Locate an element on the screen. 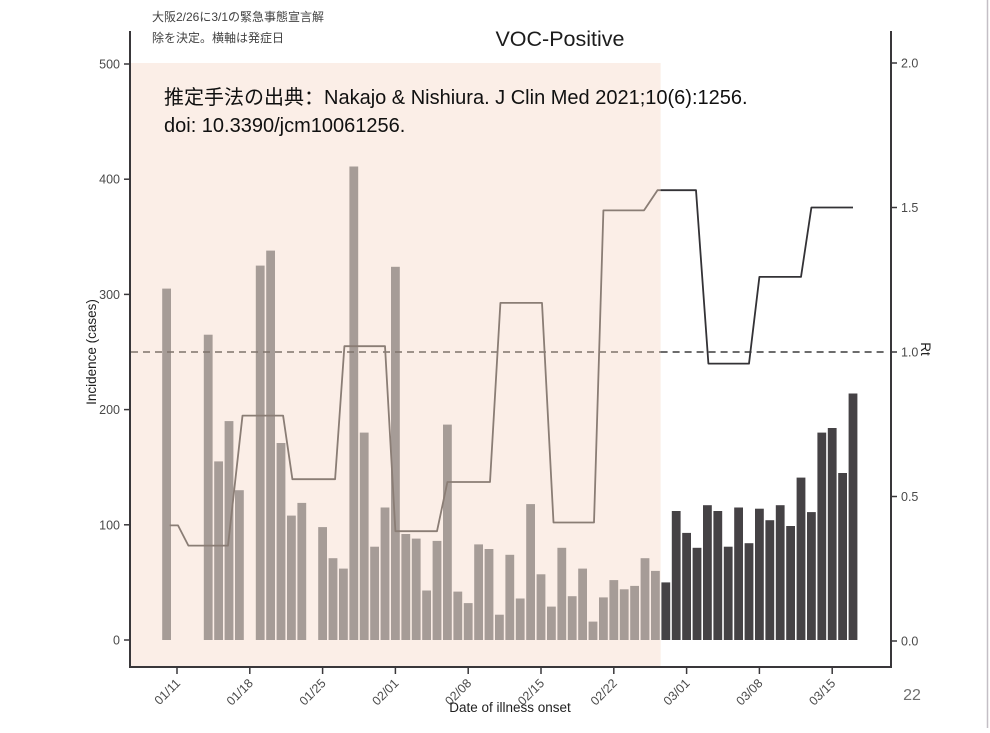 This screenshot has height=733, width=990. x-axis-title: Date of illness onset is located at coordinates (510, 707).